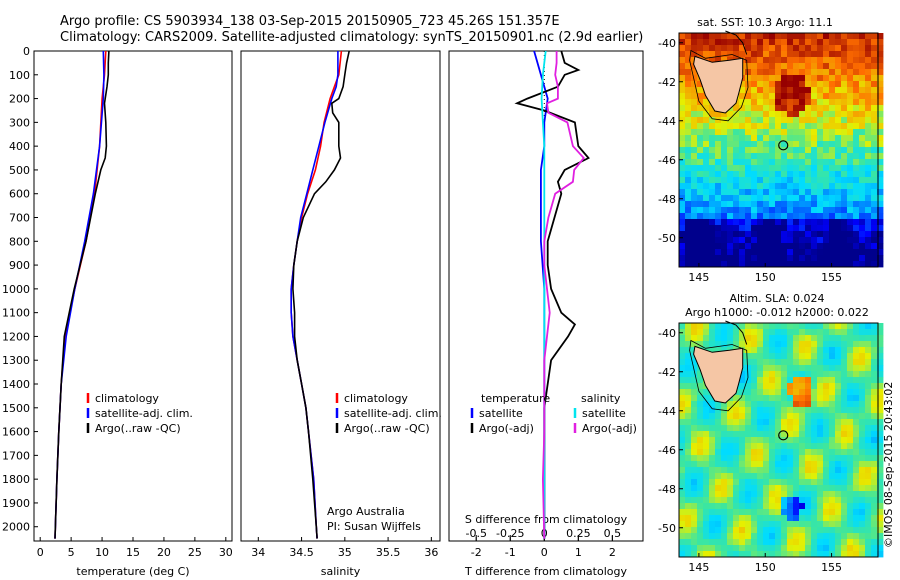 The width and height of the screenshot is (900, 580). Describe the element at coordinates (506, 428) in the screenshot. I see `legend-label: Argo(-adj)` at that location.